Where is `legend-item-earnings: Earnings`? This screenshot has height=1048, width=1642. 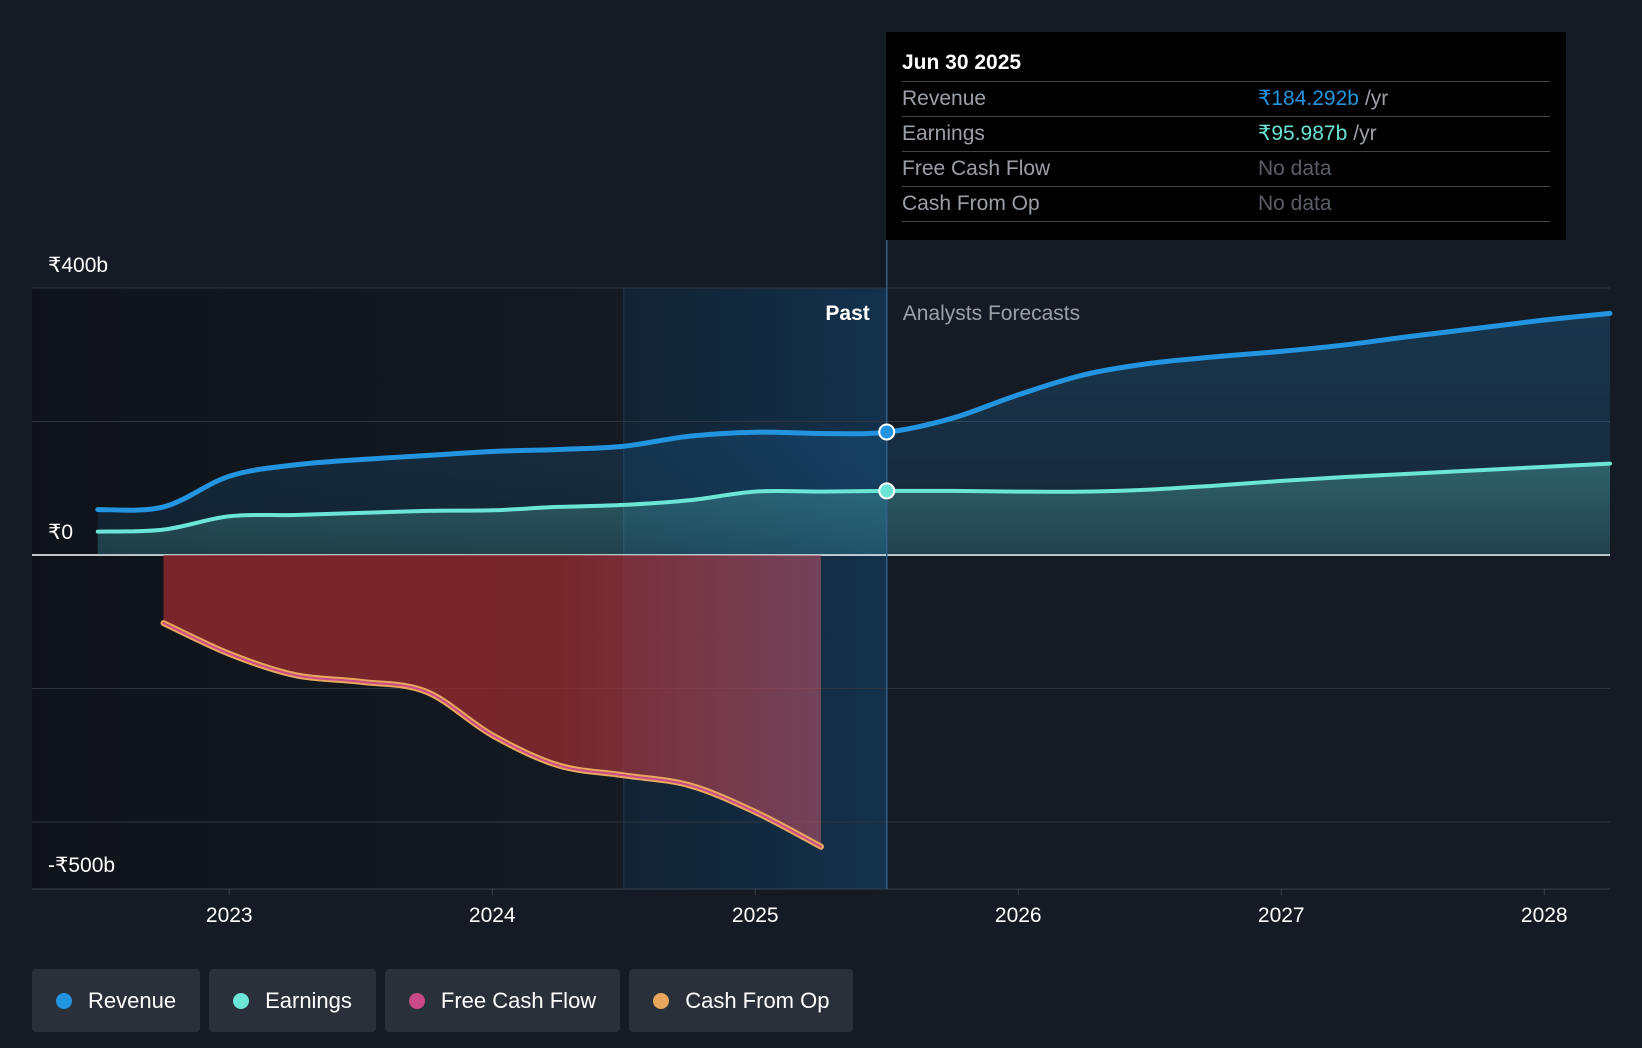 legend-item-earnings: Earnings is located at coordinates (292, 1000).